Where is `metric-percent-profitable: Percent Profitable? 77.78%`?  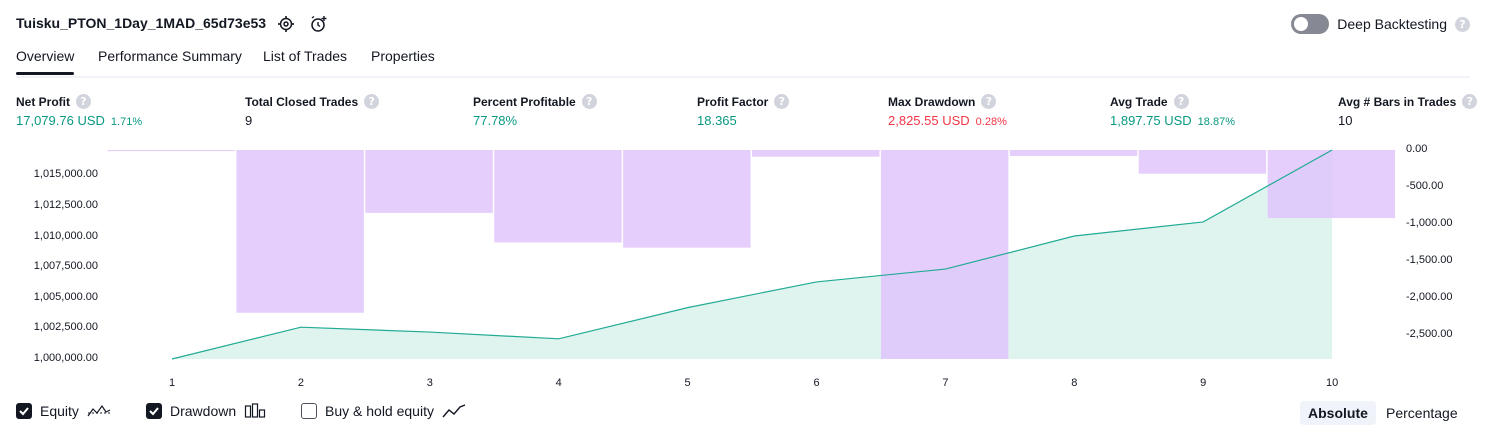
metric-percent-profitable: Percent Profitable? 77.78% is located at coordinates (535, 111).